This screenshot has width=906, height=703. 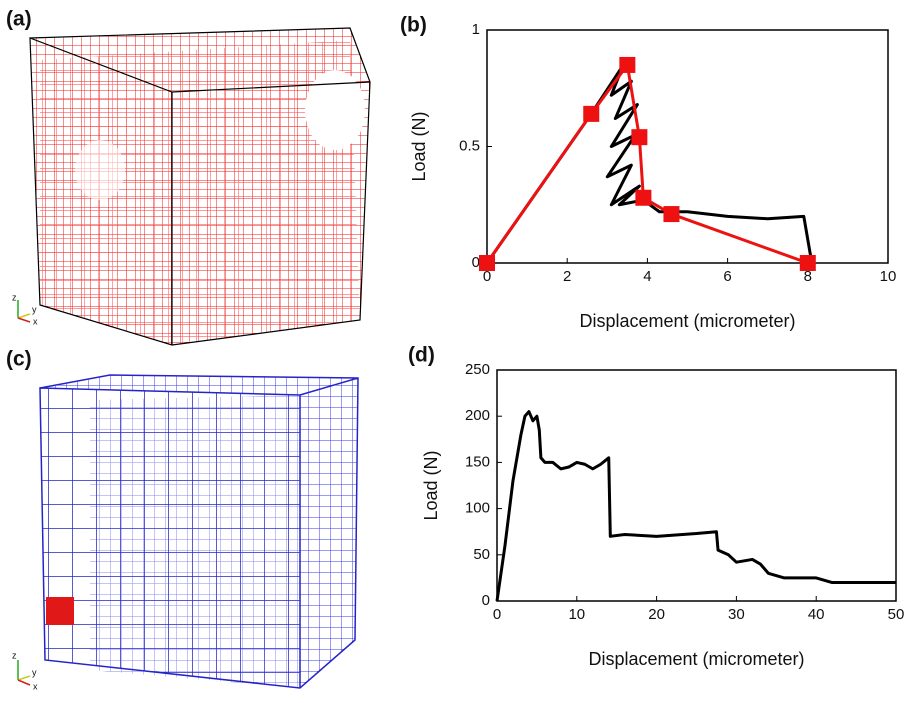 What do you see at coordinates (19, 19) in the screenshot?
I see `panel-label: (a)` at bounding box center [19, 19].